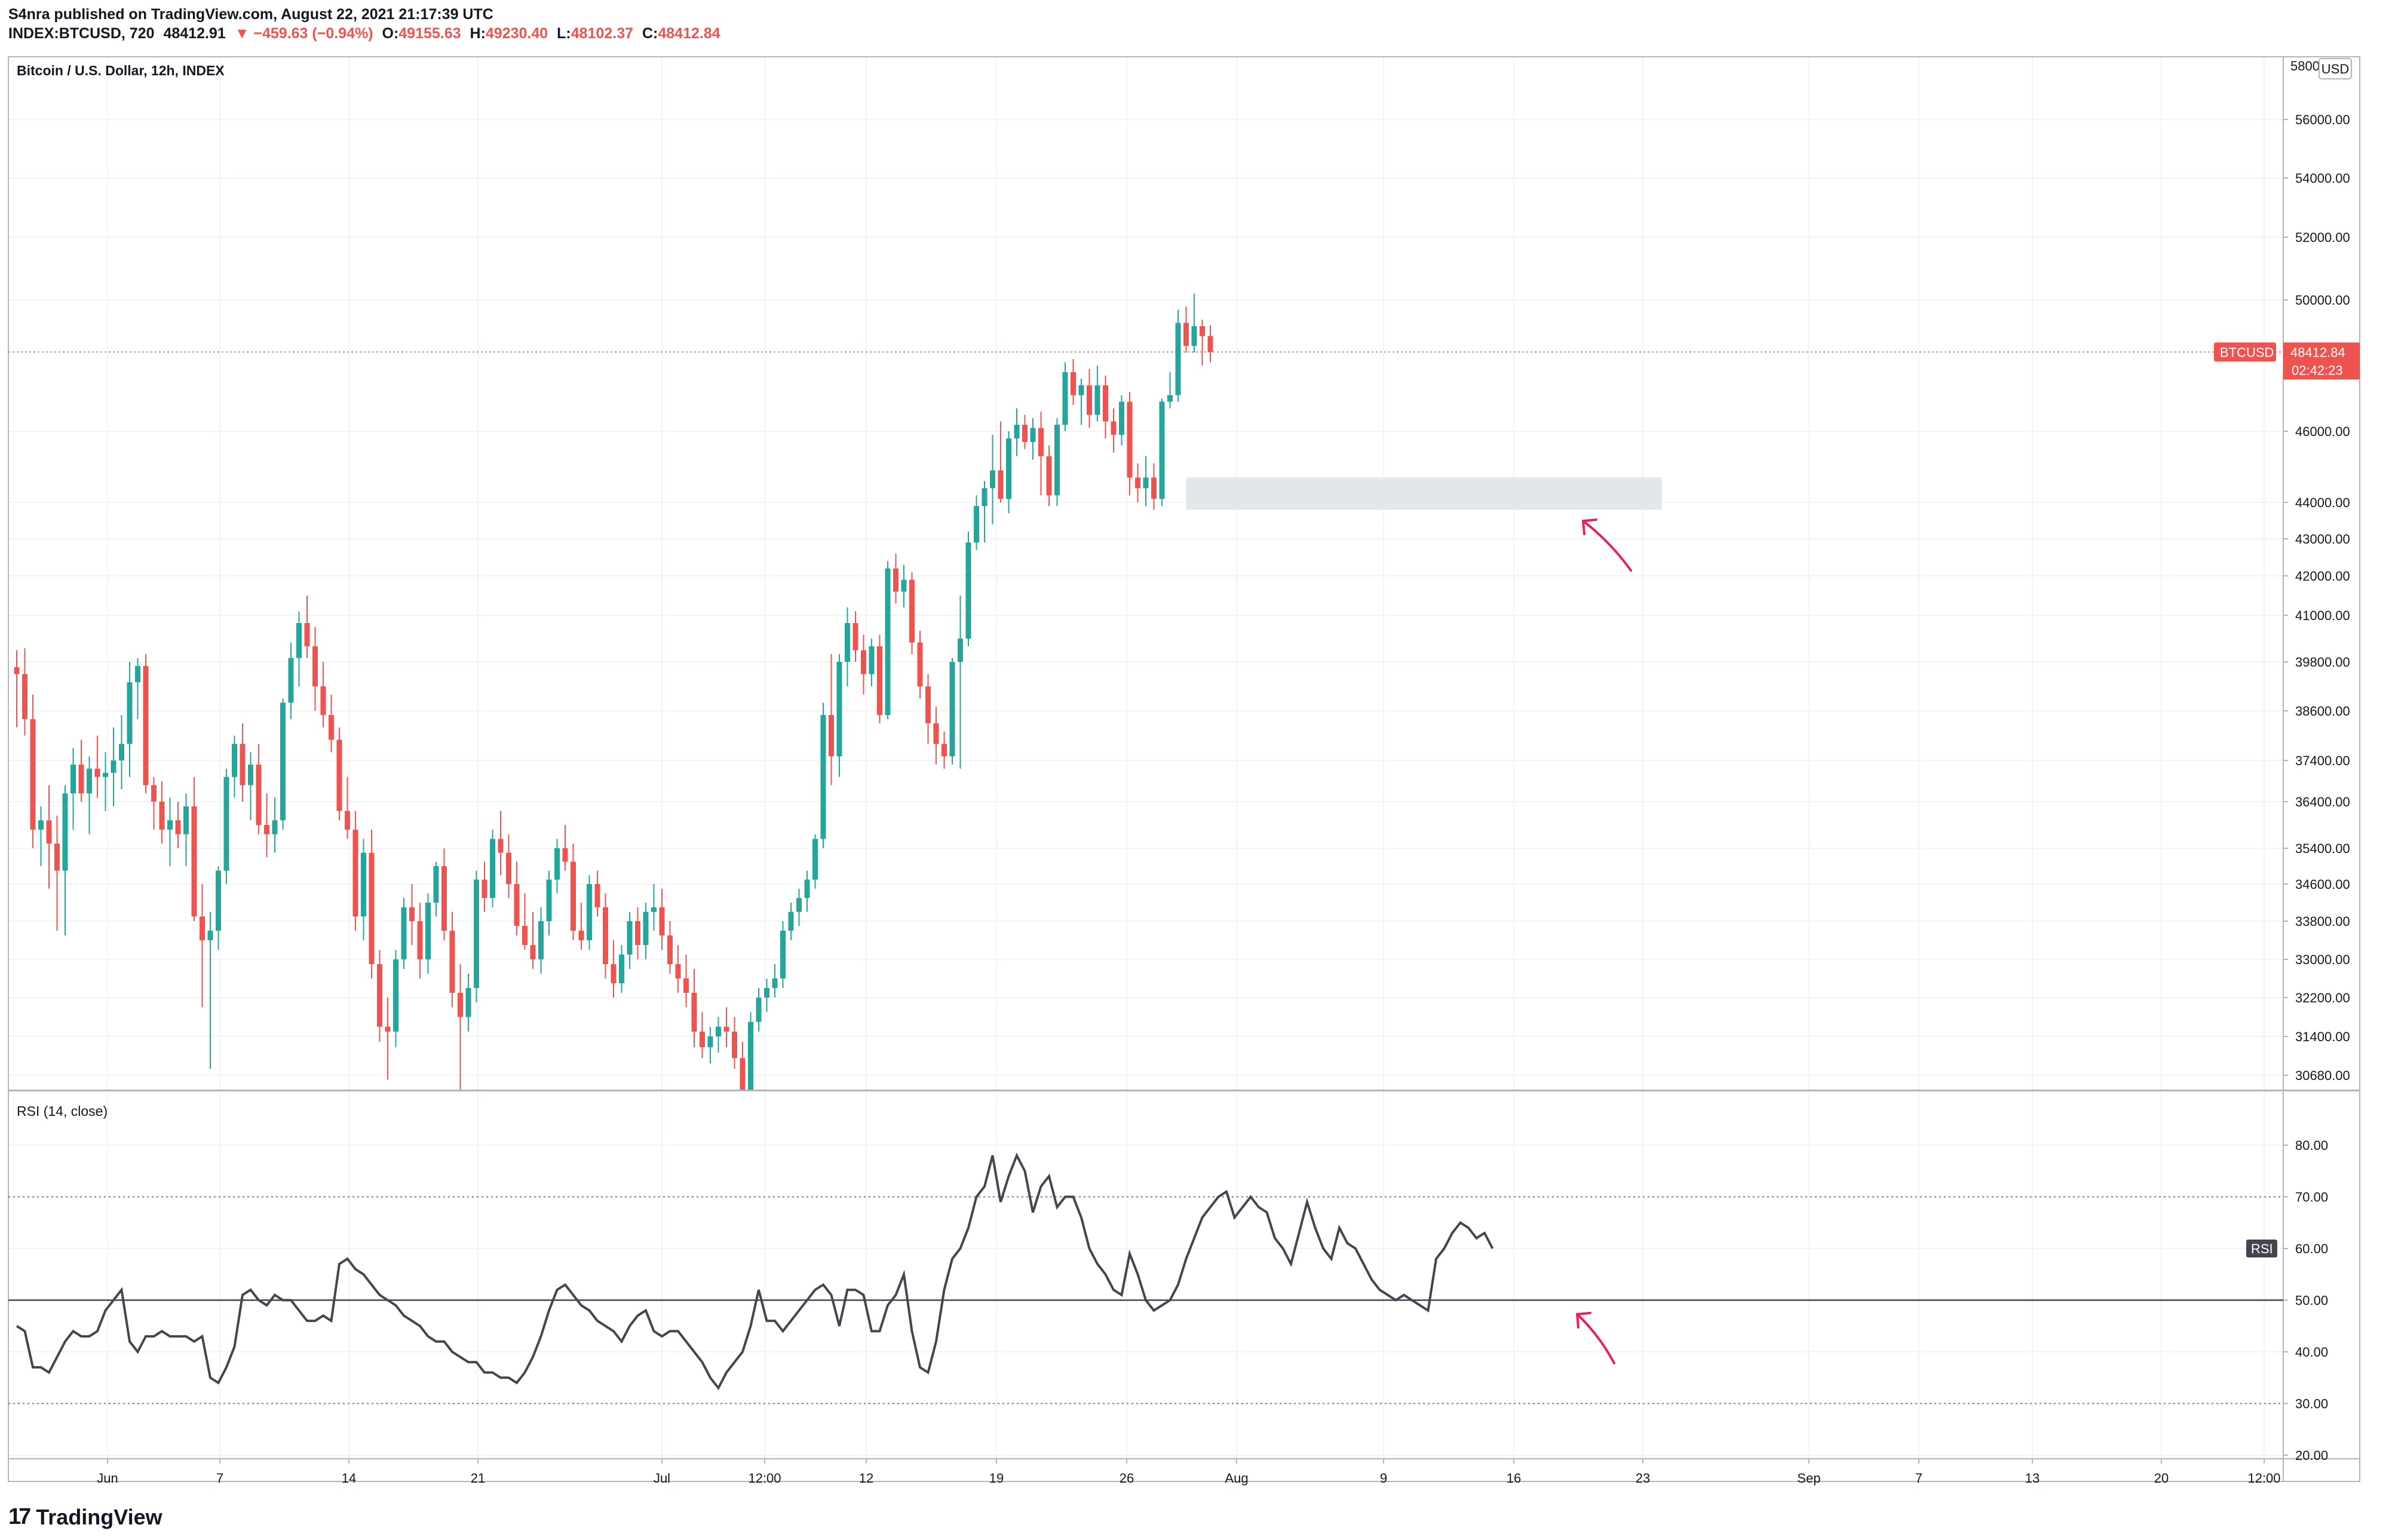 This screenshot has height=1540, width=2386. I want to click on support-zone, so click(1424, 493).